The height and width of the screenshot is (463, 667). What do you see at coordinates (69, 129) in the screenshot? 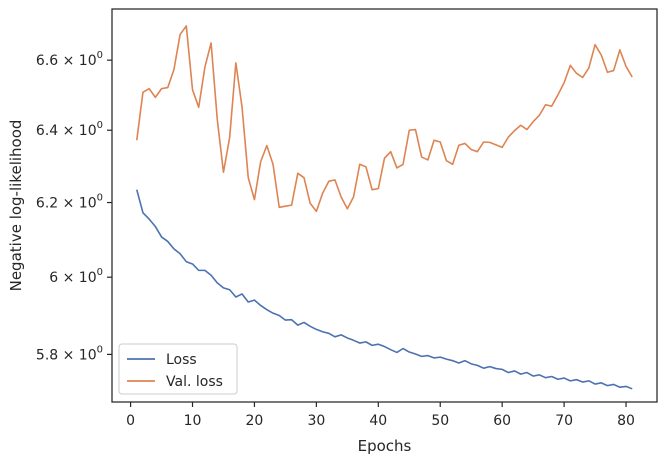
I see `y-tick-label: 6.4 × 100` at bounding box center [69, 129].